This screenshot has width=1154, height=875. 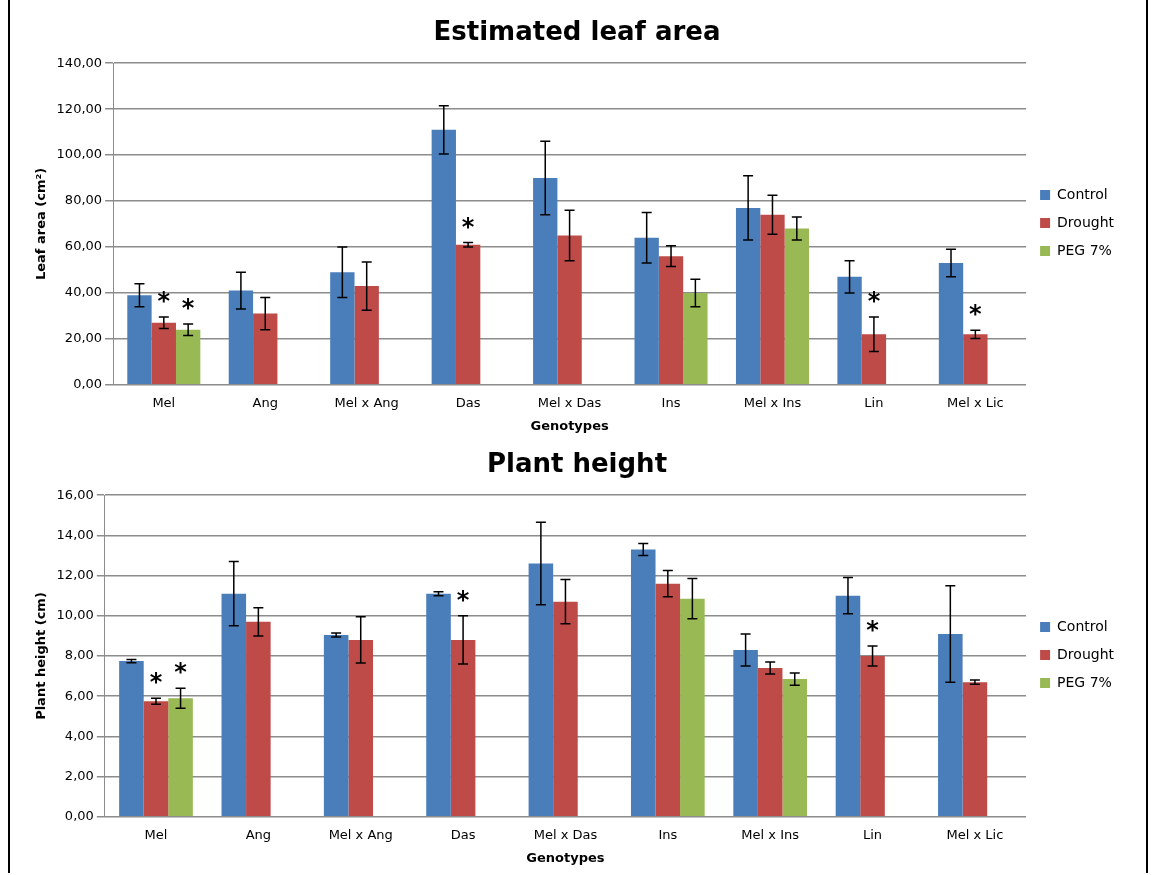 I want to click on y-tick-label: 140,00, so click(x=79, y=62).